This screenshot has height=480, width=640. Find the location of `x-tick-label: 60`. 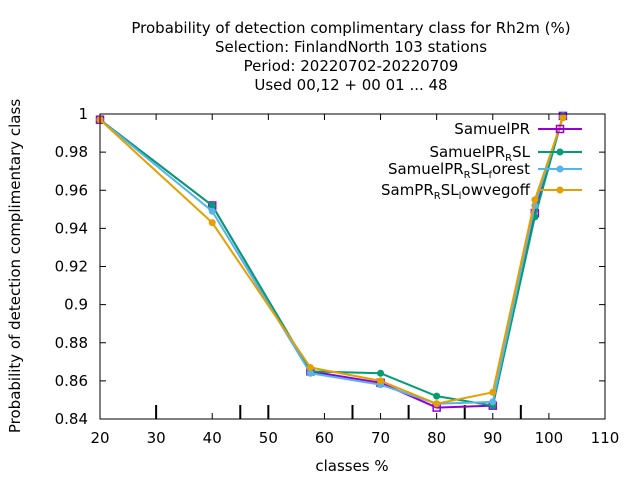

x-tick-label: 60 is located at coordinates (324, 438).